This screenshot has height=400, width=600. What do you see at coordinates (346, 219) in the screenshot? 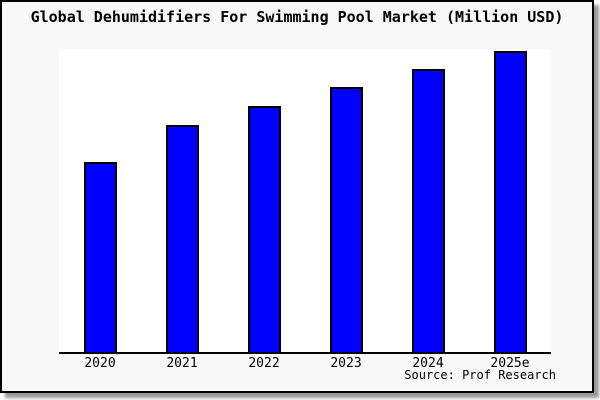
I see `bar-2023` at bounding box center [346, 219].